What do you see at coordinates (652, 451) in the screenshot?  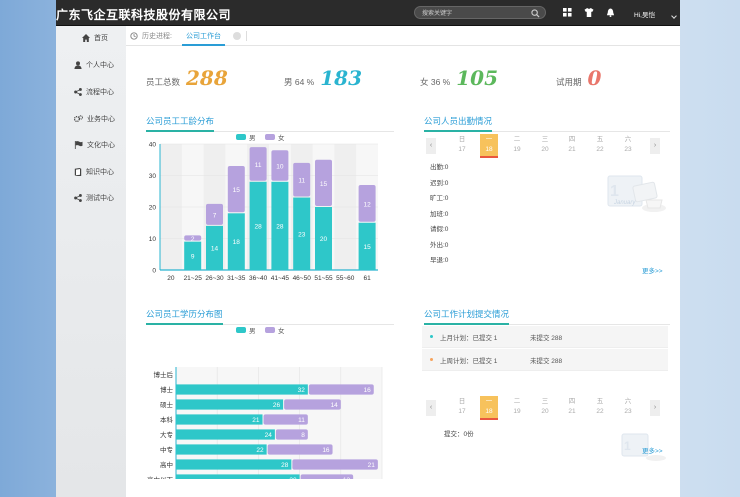 I see `plans-more-link: 更多>>` at bounding box center [652, 451].